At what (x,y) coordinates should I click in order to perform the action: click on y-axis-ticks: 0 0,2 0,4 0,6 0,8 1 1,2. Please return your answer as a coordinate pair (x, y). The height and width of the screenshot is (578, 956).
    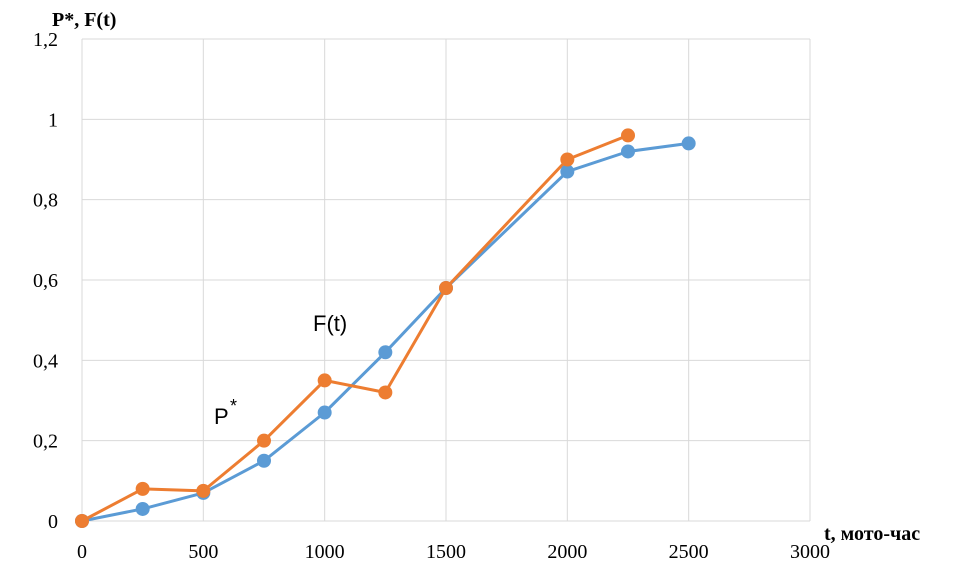
    Looking at the image, I should click on (45, 281).